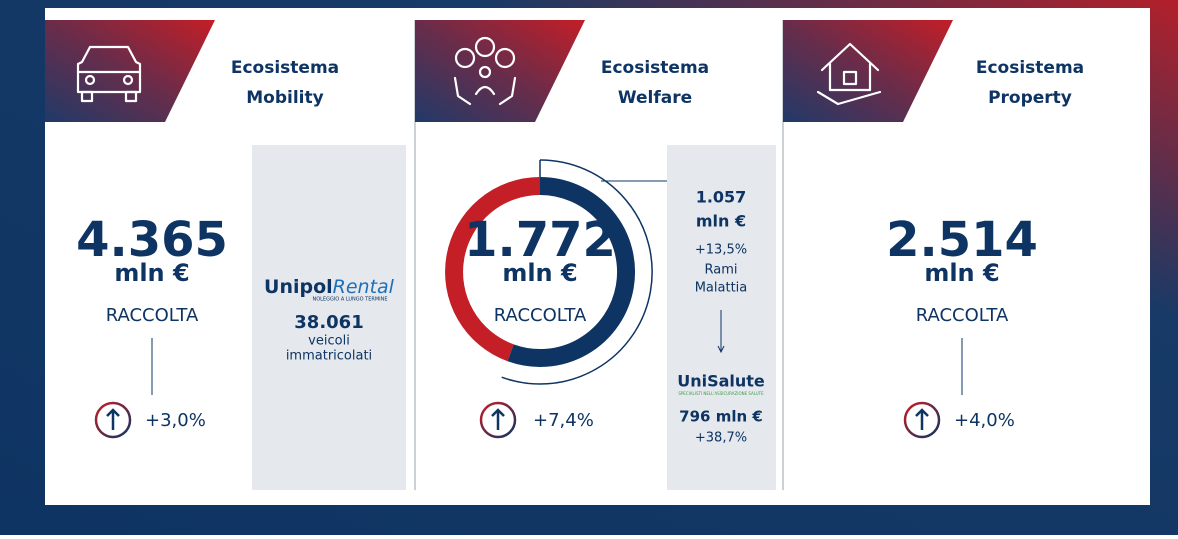 This screenshot has width=1178, height=539. I want to click on brand: UnipolRental, so click(329, 287).